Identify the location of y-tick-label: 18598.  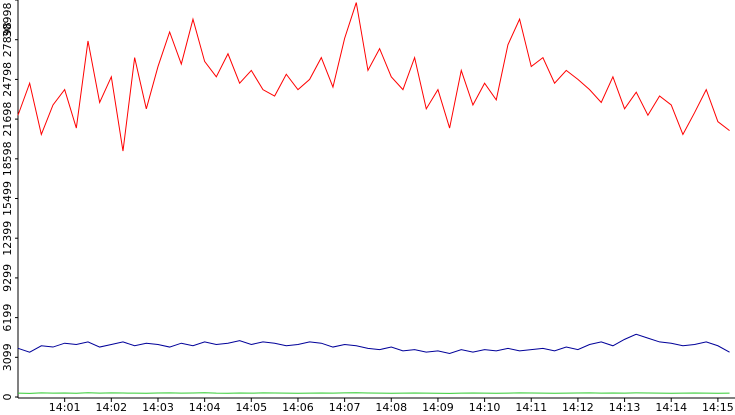
(7, 158).